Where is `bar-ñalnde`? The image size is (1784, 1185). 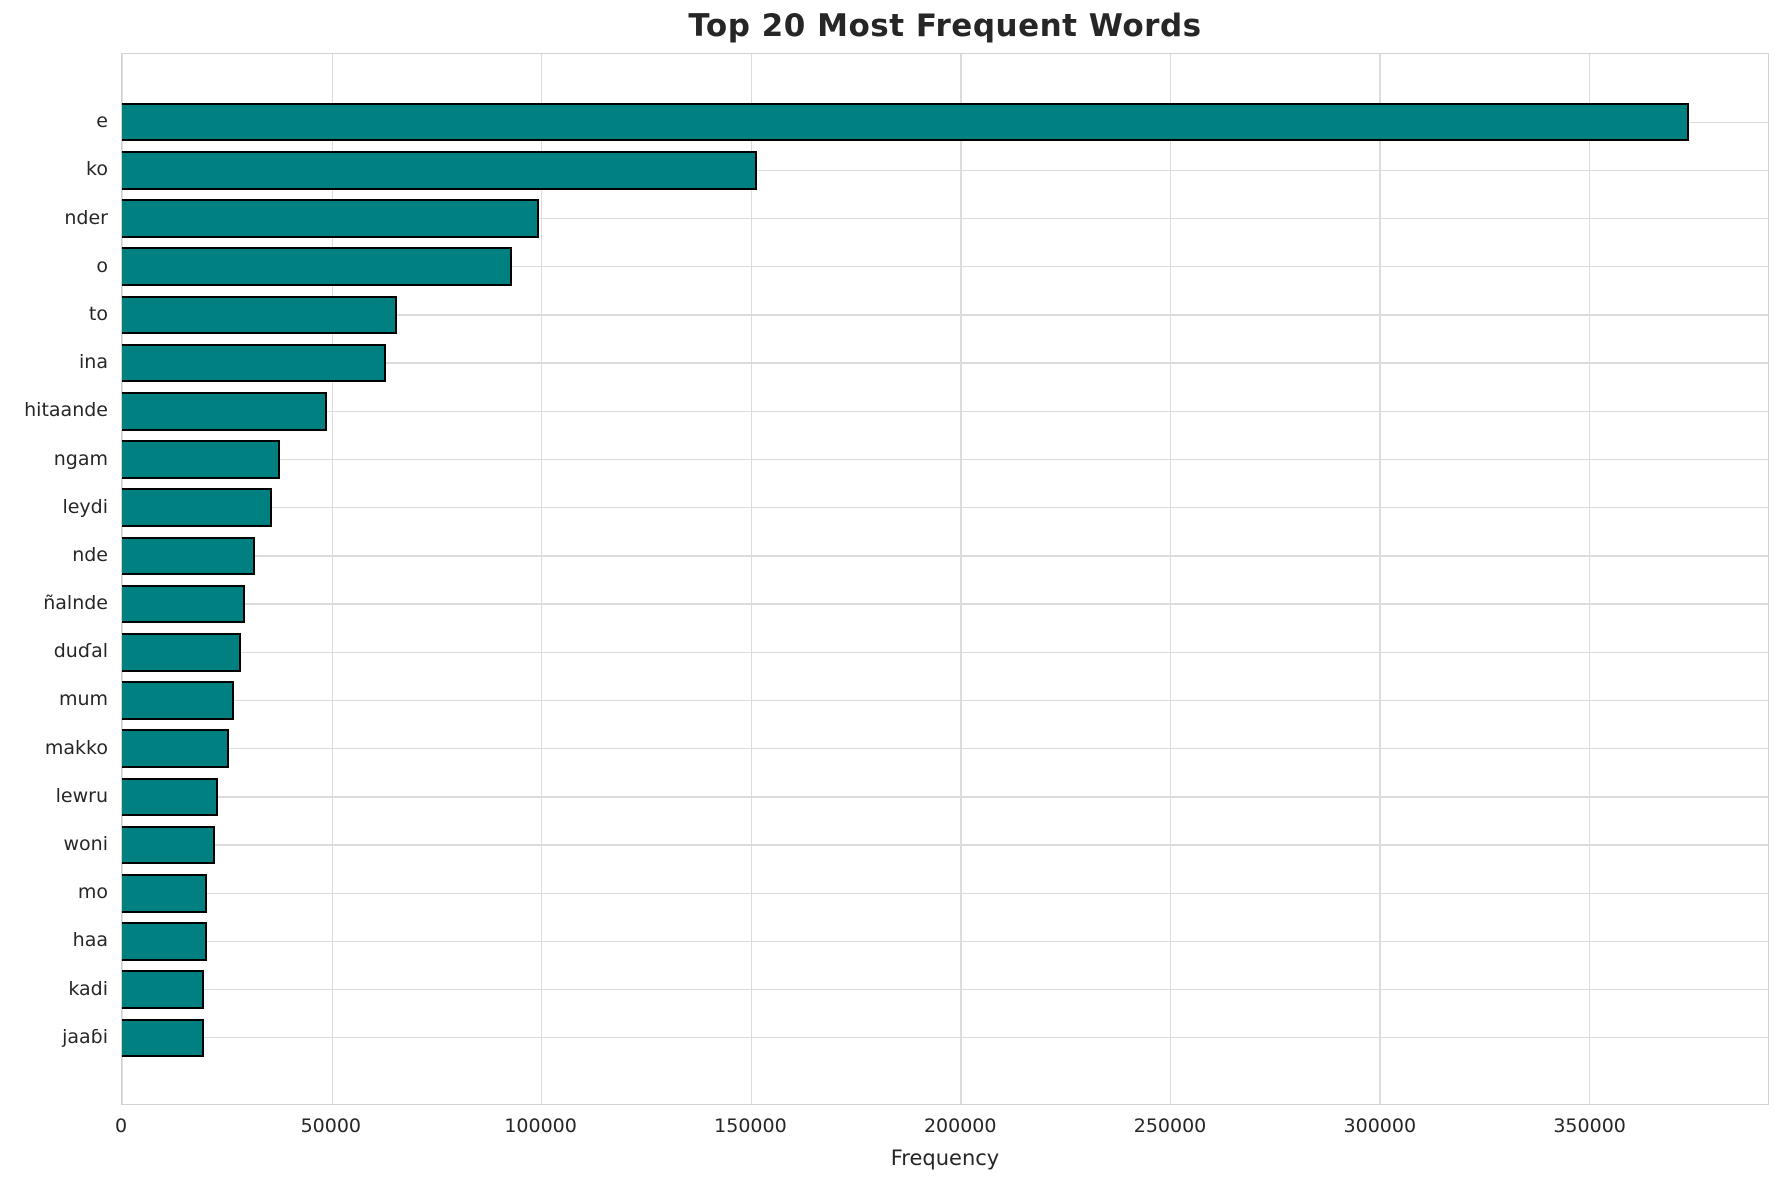
bar-ñalnde is located at coordinates (184, 604).